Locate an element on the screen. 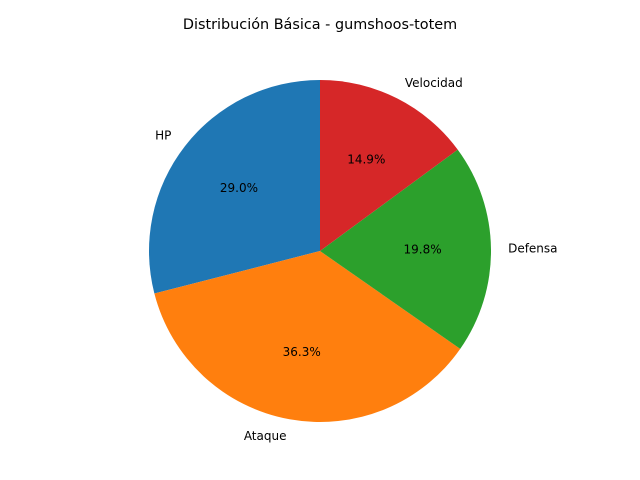  slice-label-ataque: Ataque is located at coordinates (265, 436).